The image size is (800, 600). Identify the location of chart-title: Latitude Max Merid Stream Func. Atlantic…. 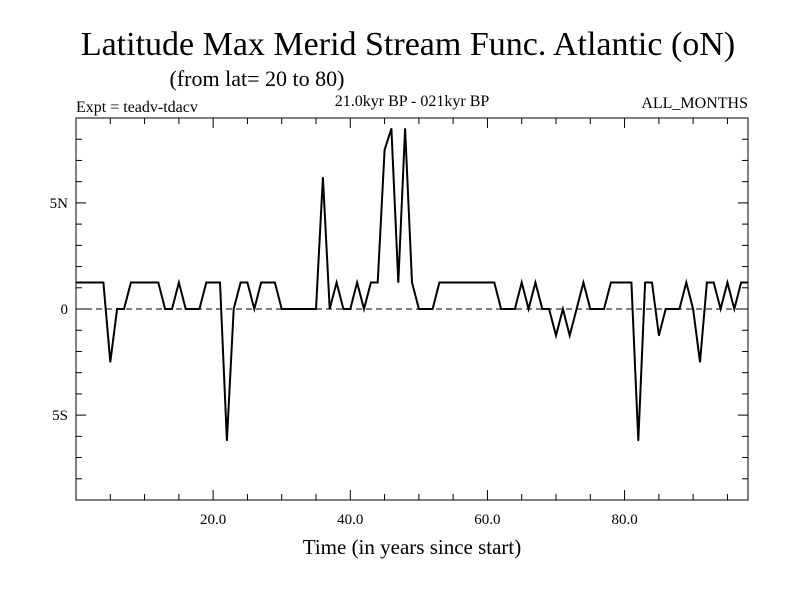
(408, 44).